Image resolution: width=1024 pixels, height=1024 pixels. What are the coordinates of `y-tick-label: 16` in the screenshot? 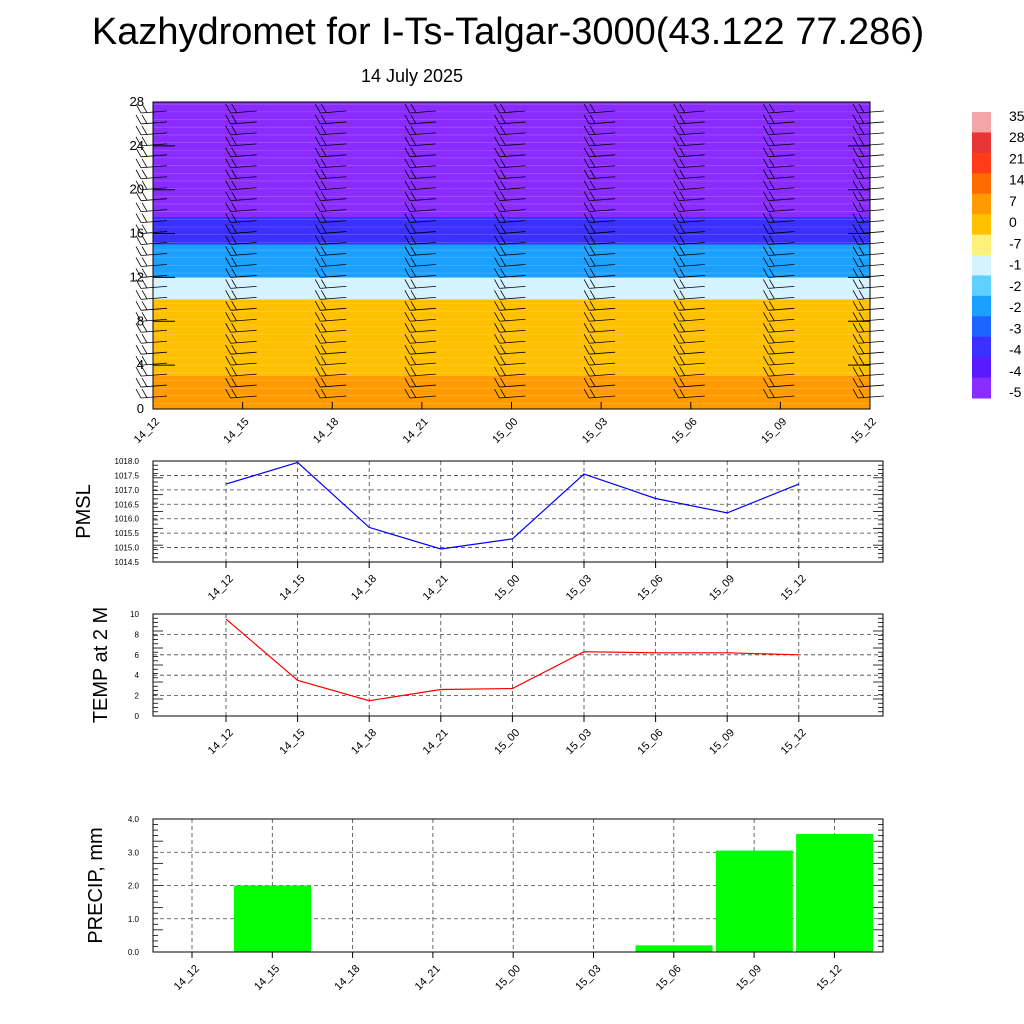 It's located at (137, 233).